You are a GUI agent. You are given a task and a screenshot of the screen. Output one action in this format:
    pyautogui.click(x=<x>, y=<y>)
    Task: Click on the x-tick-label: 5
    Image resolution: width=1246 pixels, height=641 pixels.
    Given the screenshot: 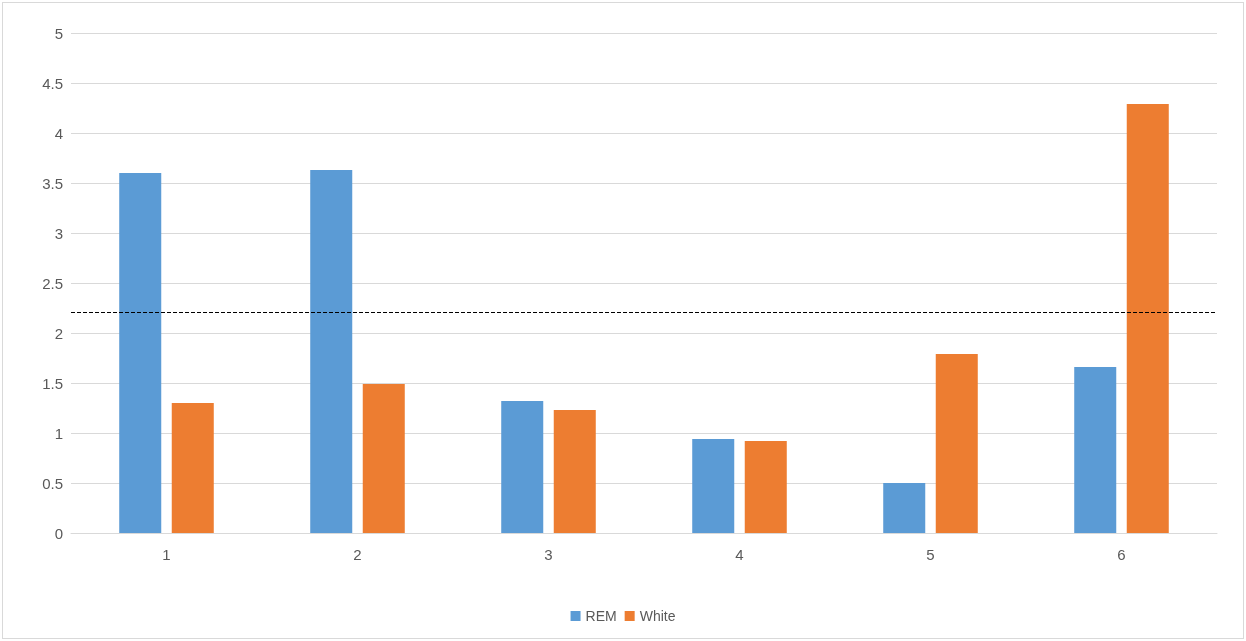 What is the action you would take?
    pyautogui.click(x=930, y=554)
    